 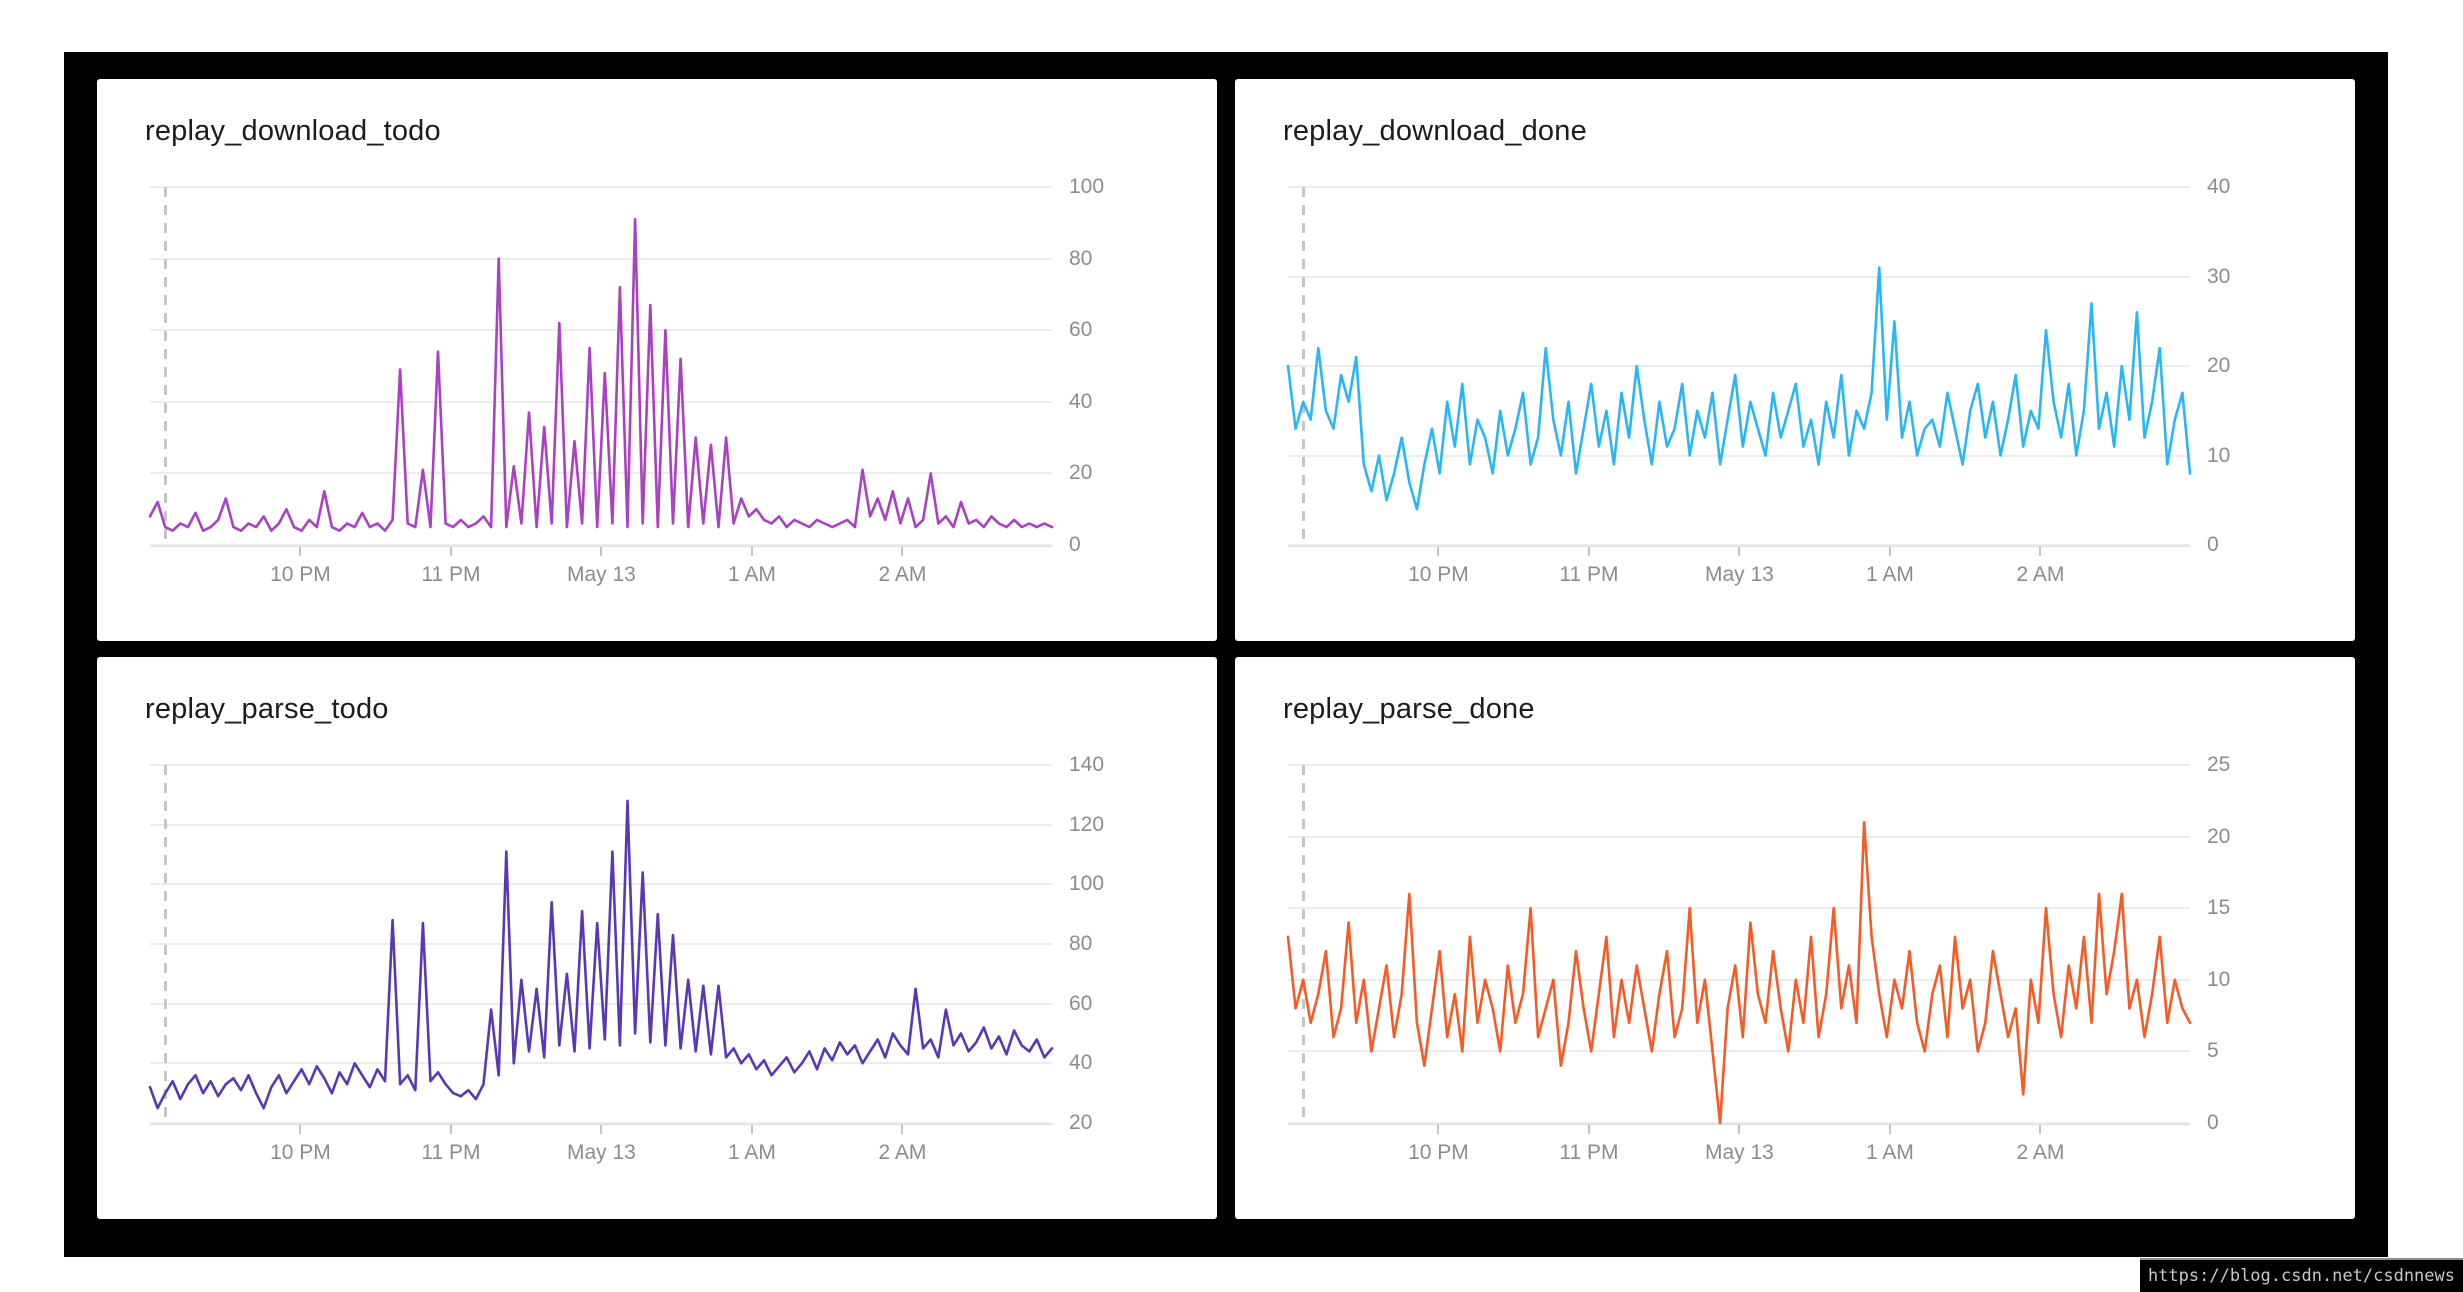 What do you see at coordinates (2219, 276) in the screenshot?
I see `y-axis-label: 30` at bounding box center [2219, 276].